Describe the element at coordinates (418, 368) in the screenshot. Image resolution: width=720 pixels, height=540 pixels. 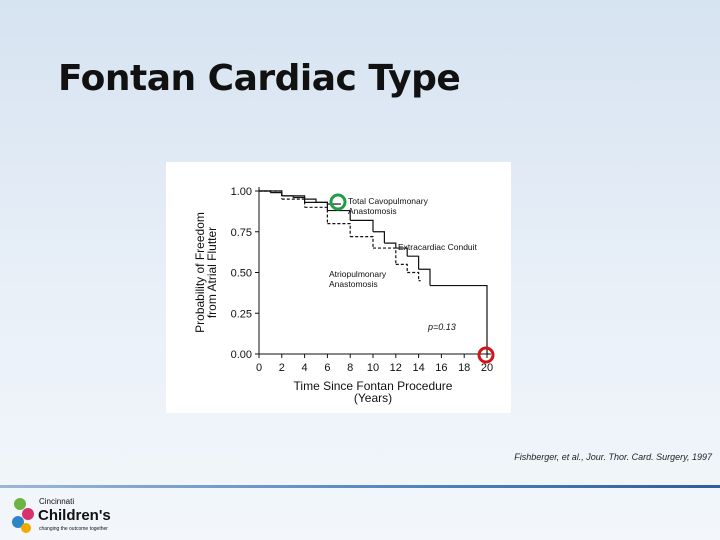
I see `x-tick-label: 14` at that location.